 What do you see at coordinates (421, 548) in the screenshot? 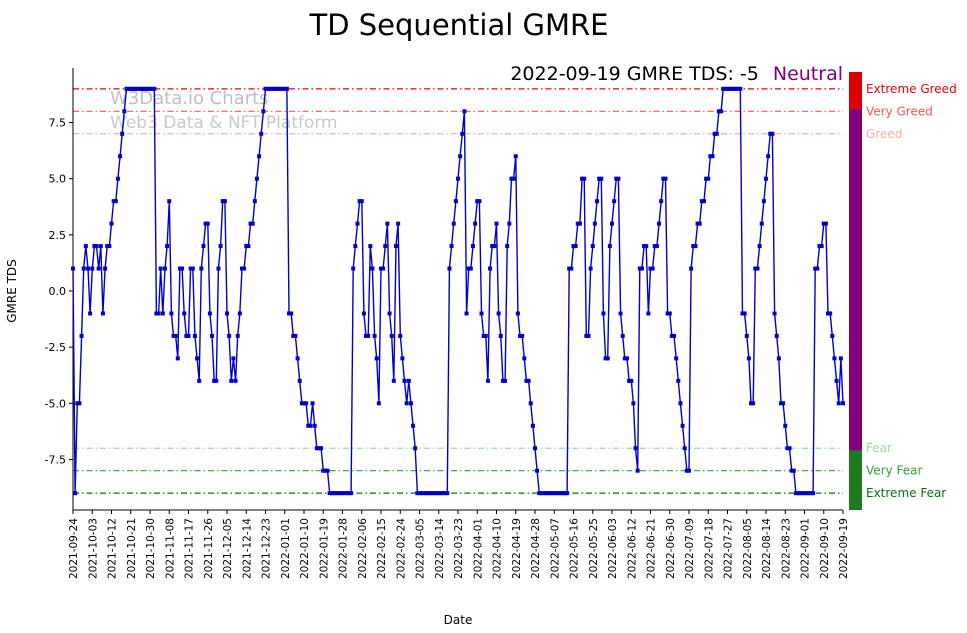
I see `x-tick-label: 2022-03-05` at bounding box center [421, 548].